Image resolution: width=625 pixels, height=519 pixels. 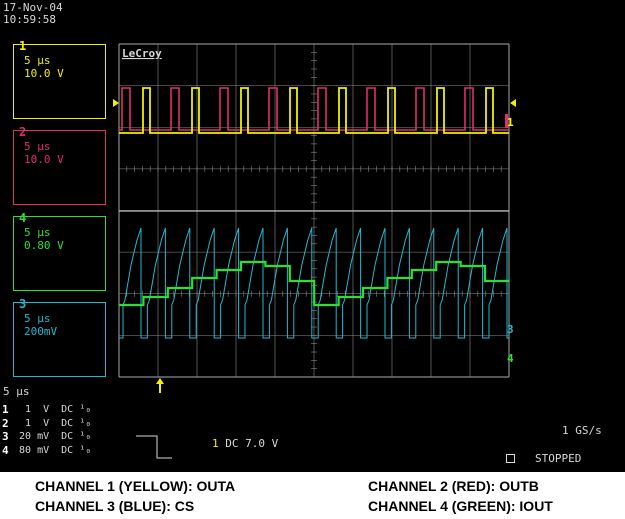 I want to click on acquisition-indicator, so click(x=510, y=458).